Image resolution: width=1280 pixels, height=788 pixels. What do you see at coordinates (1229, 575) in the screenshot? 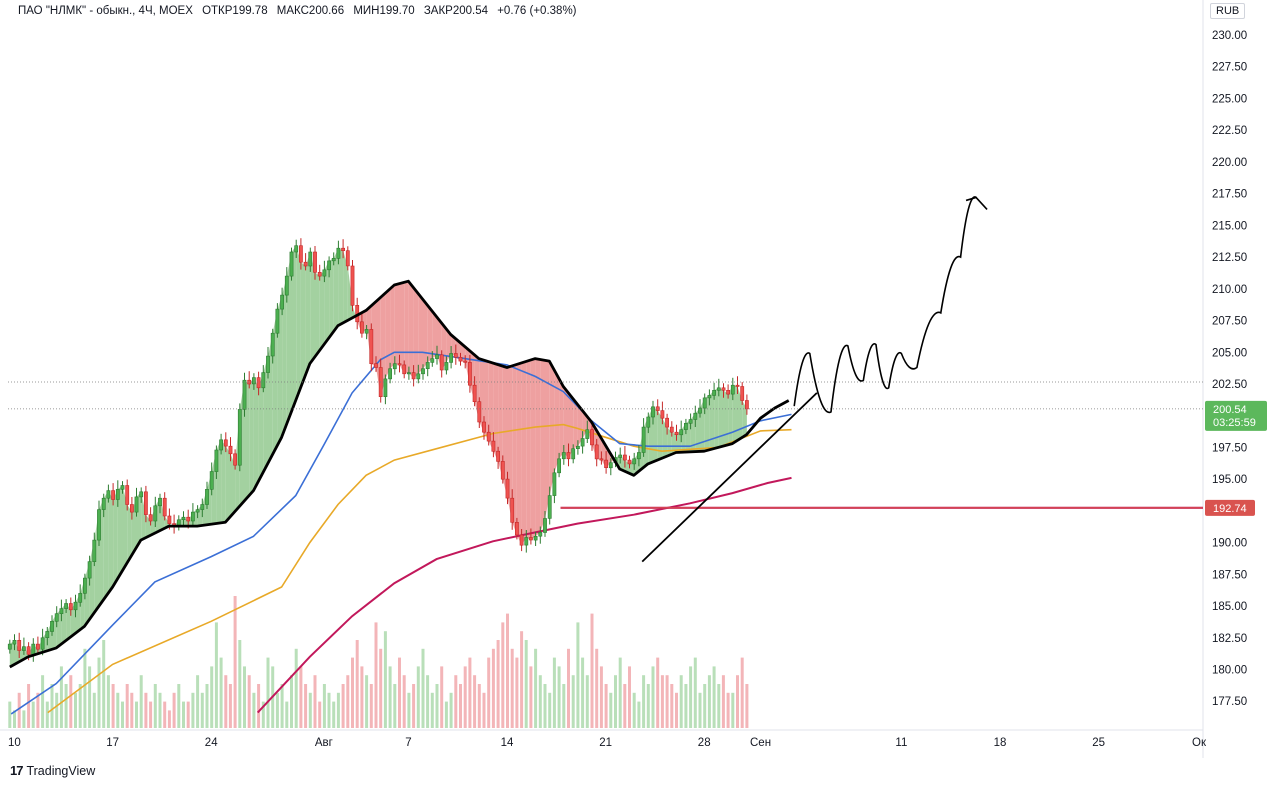
I see `y-tick-label: 187.50` at bounding box center [1229, 575].